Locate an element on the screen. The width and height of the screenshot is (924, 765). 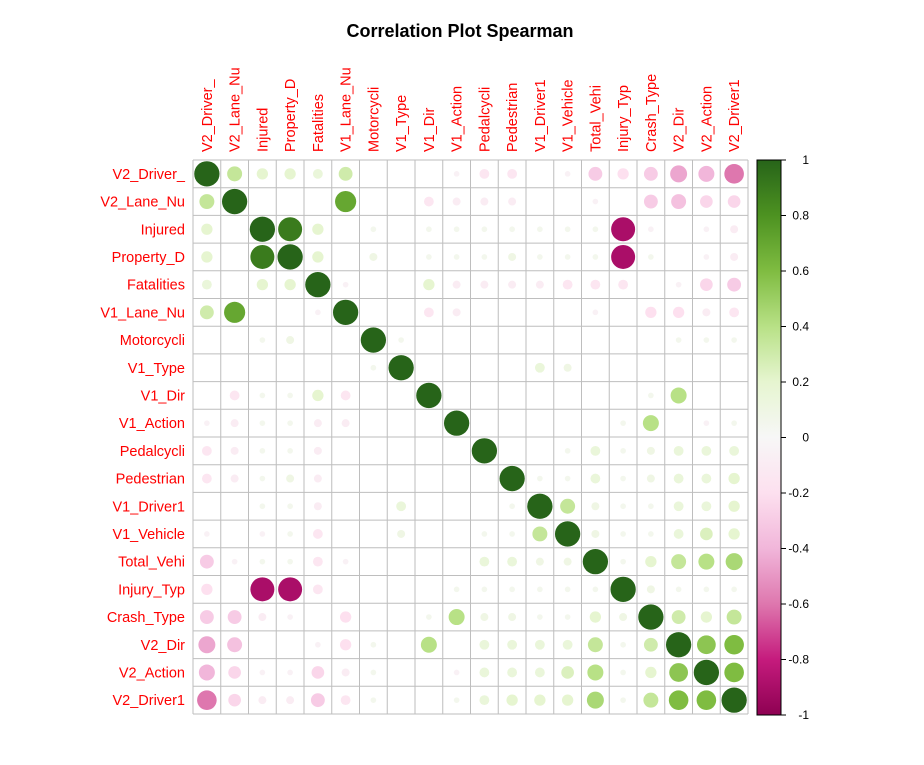
colorbar-tick-label: 0.4 is located at coordinates (800, 327).